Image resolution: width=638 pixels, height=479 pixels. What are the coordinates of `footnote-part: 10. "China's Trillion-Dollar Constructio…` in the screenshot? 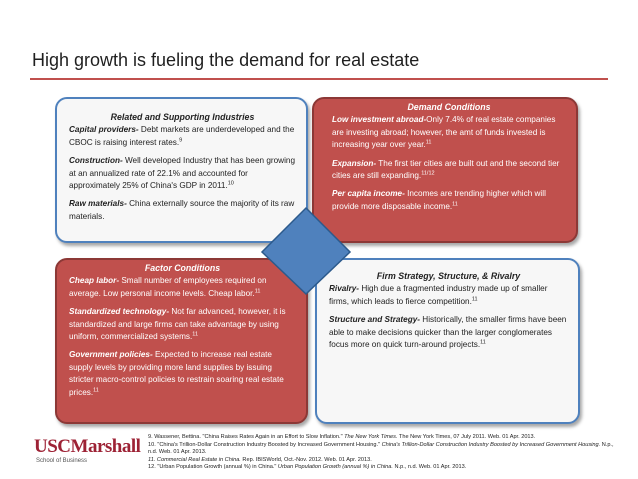 It's located at (265, 444).